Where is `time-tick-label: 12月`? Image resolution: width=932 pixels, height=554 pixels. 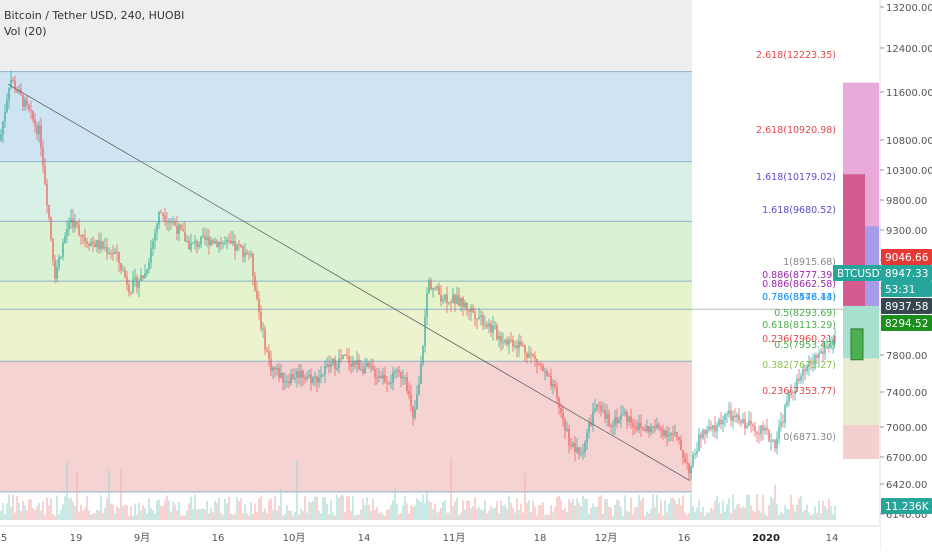 time-tick-label: 12月 is located at coordinates (606, 538).